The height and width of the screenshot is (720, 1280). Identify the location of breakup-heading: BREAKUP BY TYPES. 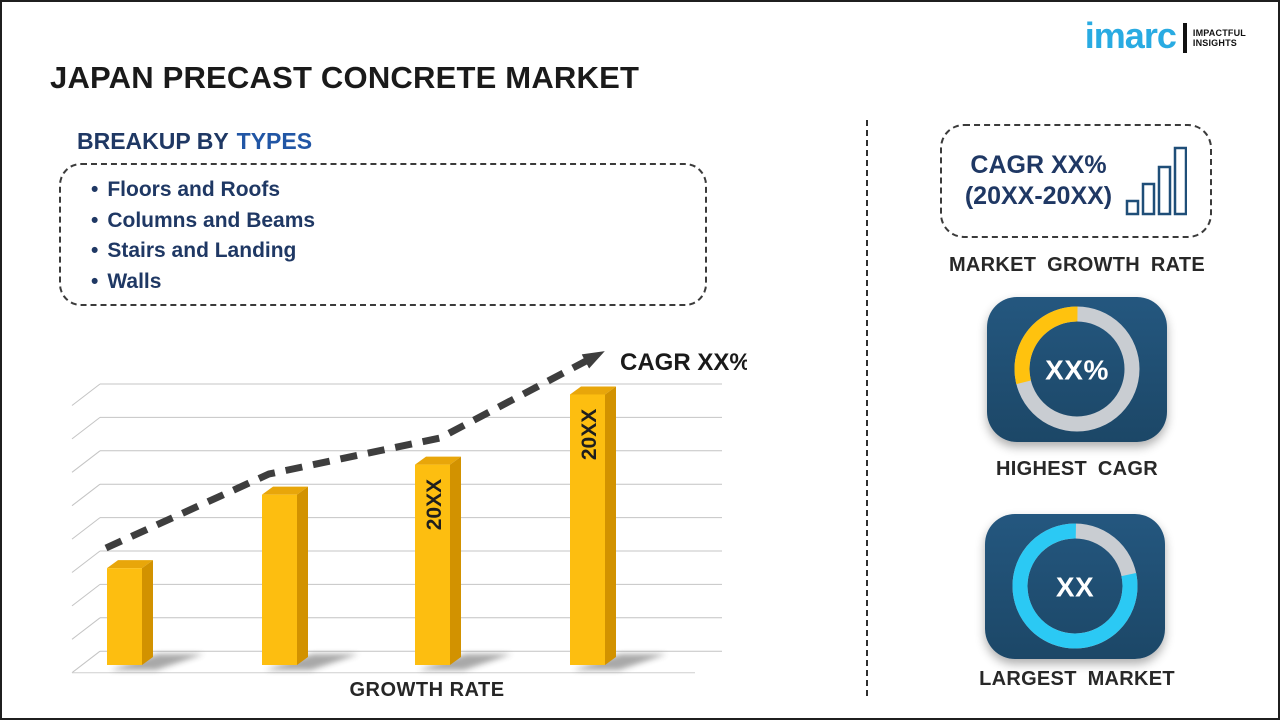
(194, 141).